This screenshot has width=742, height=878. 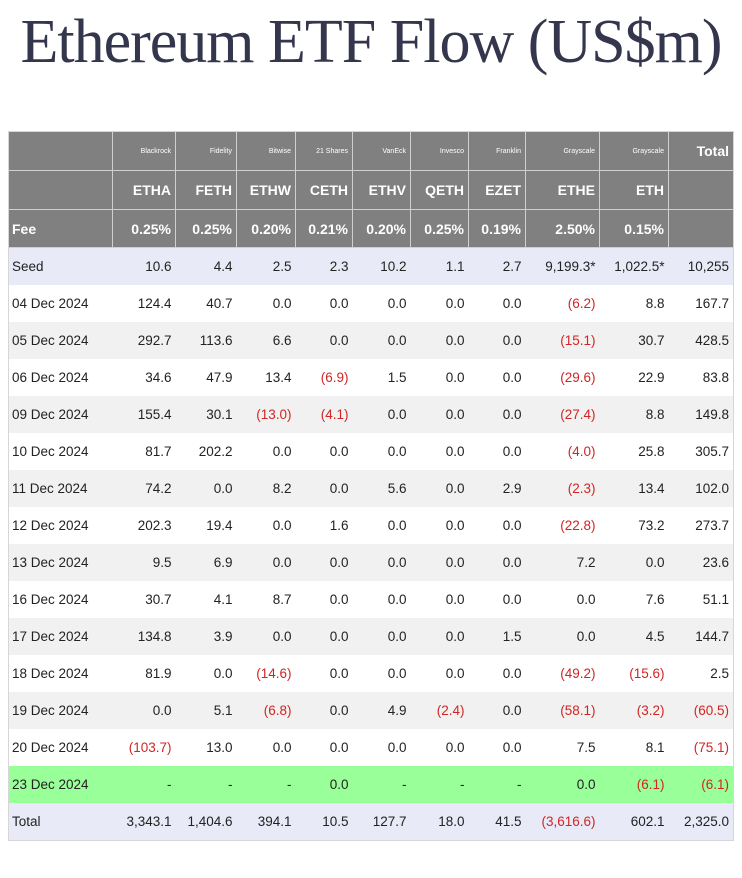 What do you see at coordinates (712, 414) in the screenshot?
I see `table-cell: 149.8` at bounding box center [712, 414].